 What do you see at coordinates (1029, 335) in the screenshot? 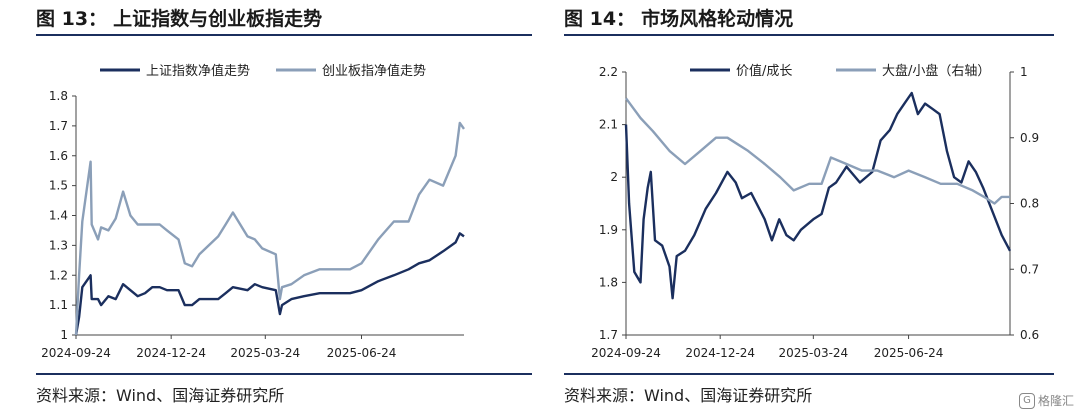
I see `y2-tick-label: 0.6` at bounding box center [1029, 335].